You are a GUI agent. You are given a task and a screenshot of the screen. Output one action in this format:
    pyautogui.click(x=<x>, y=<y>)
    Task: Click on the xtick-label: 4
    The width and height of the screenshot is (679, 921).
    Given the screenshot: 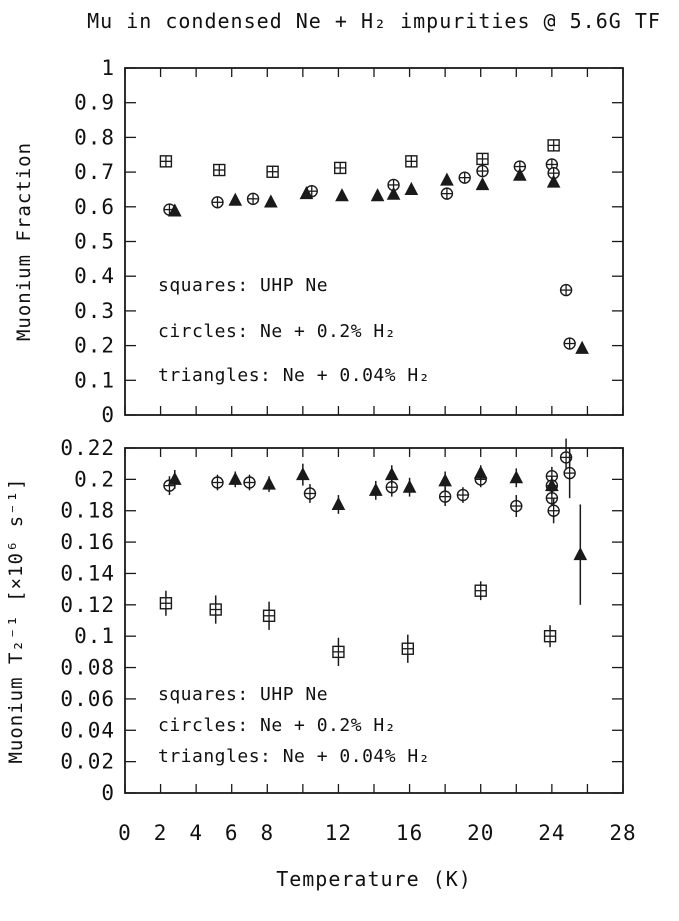 What is the action you would take?
    pyautogui.click(x=196, y=833)
    